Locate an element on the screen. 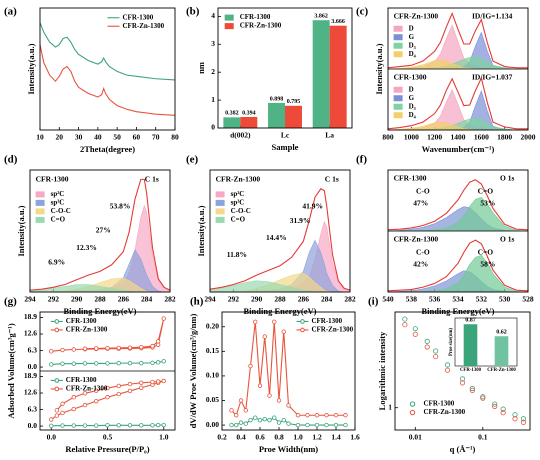 This screenshot has height=460, width=540. y-axis-label: Adsorbed Volume(cm³g⁻¹) is located at coordinates (11, 370).